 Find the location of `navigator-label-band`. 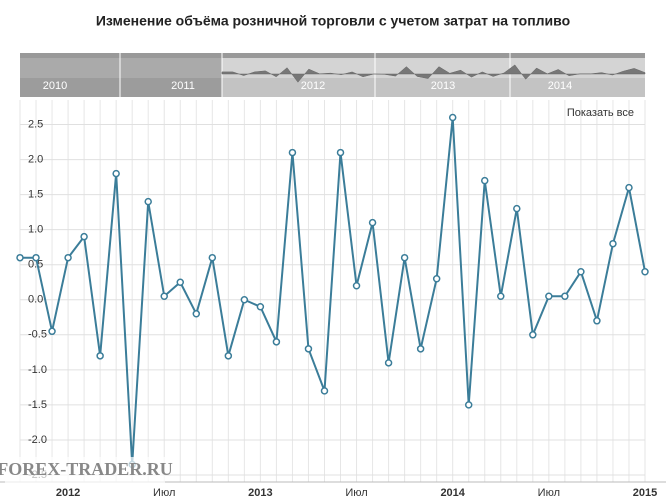

navigator-label-band is located at coordinates (332, 87).